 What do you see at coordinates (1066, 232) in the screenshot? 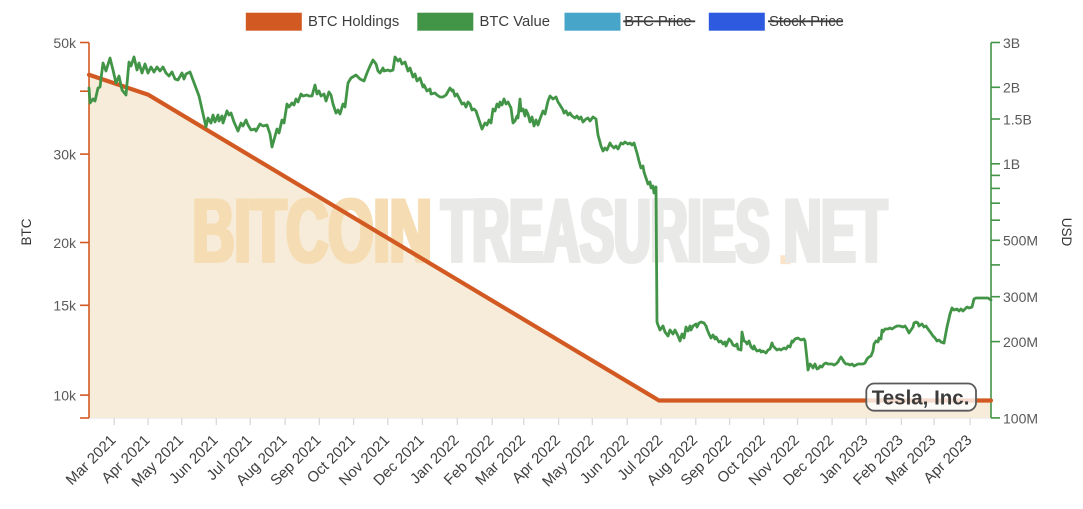
I see `svg-text: USD` at bounding box center [1066, 232].